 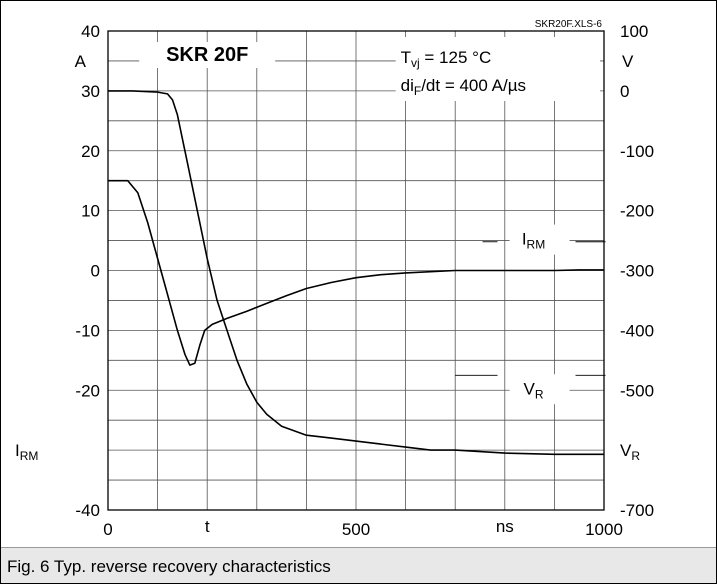 I want to click on y-left-tick-label: 30, so click(x=90, y=91).